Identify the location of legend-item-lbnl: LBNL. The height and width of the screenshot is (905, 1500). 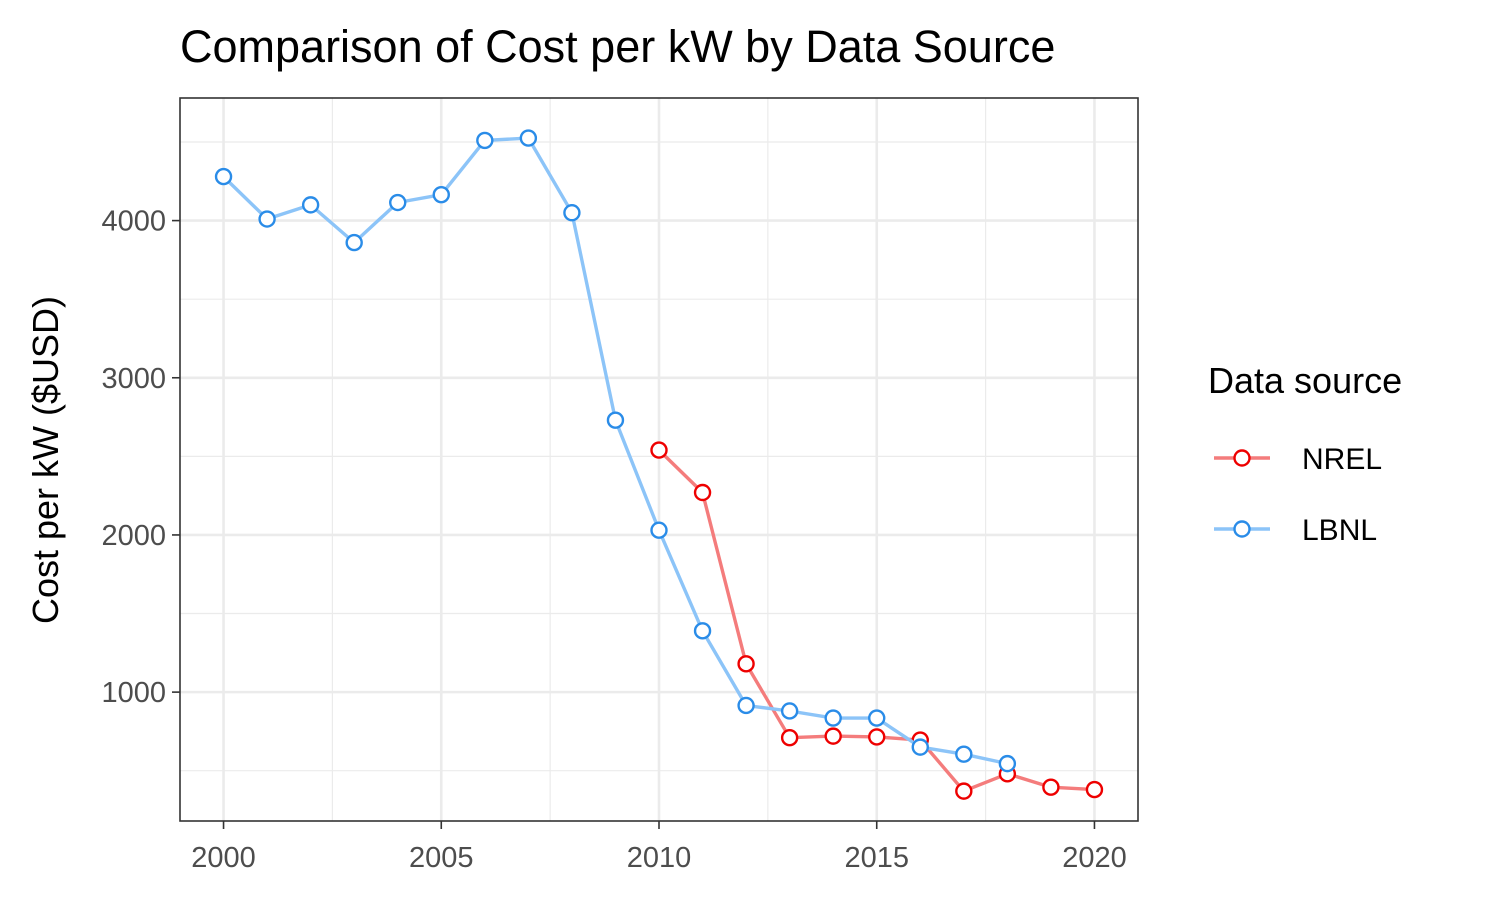
(1295, 530).